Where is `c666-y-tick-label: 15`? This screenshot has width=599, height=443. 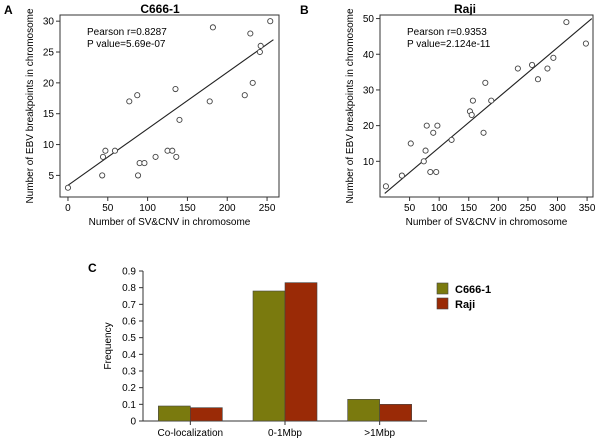
c666-y-tick-label: 15 is located at coordinates (49, 114).